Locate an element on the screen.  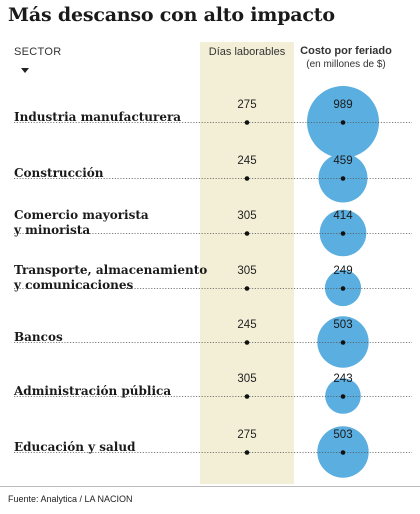
cost-value-3: 414 is located at coordinates (343, 216).